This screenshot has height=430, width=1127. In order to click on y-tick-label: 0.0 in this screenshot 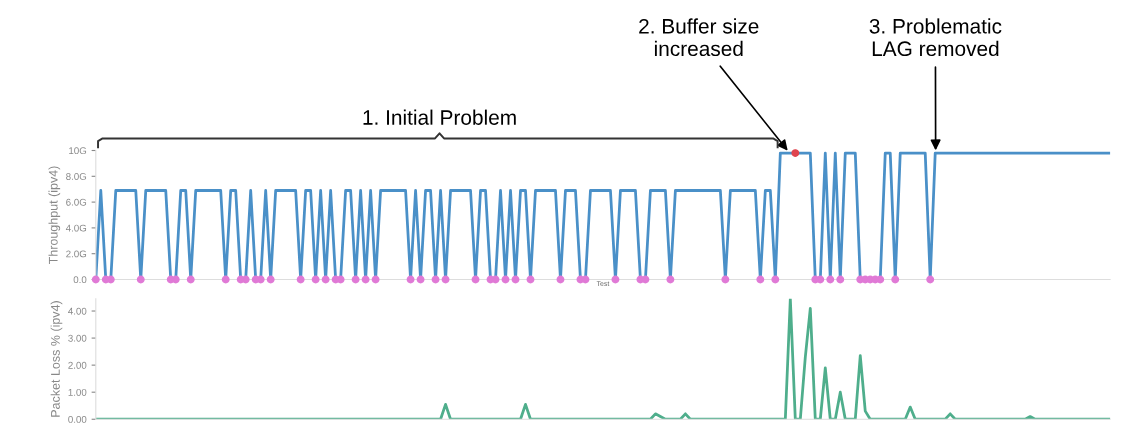, I will do `click(80, 280)`.